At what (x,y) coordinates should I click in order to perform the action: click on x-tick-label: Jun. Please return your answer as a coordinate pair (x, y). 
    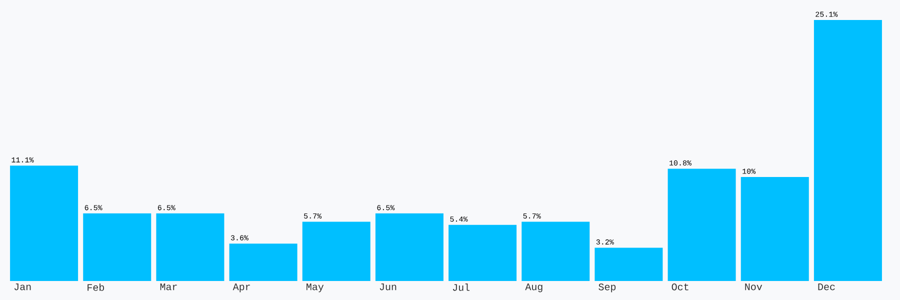
    Looking at the image, I should click on (388, 287).